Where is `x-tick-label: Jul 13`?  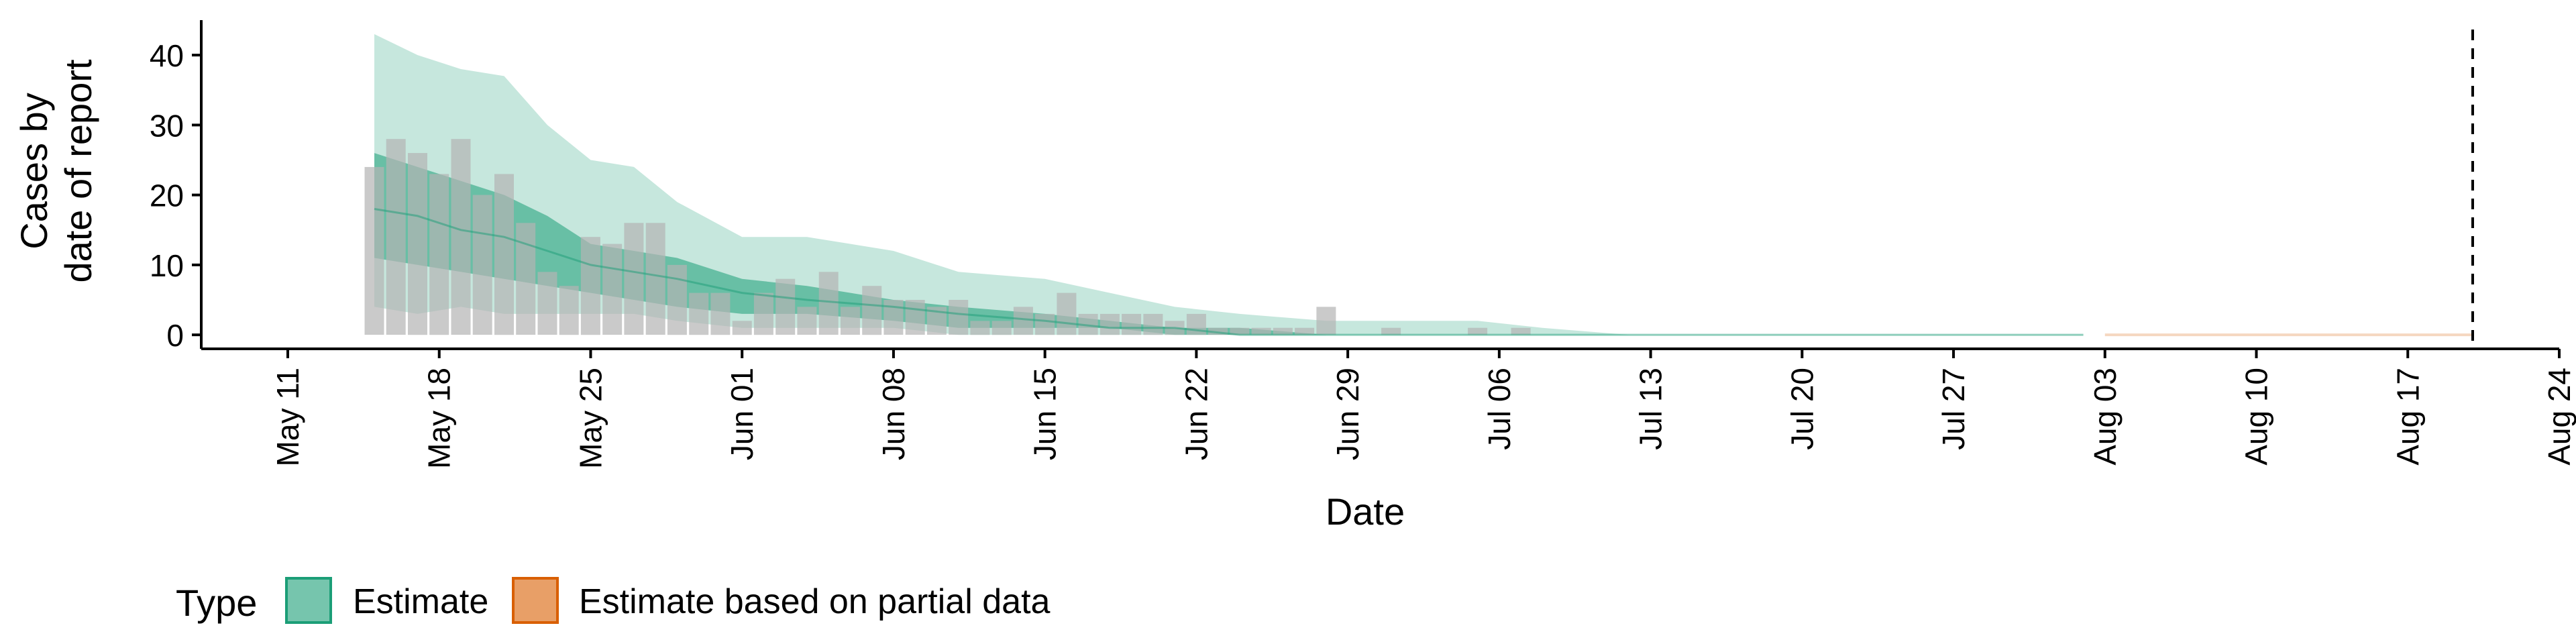
x-tick-label: Jul 13 is located at coordinates (1650, 409).